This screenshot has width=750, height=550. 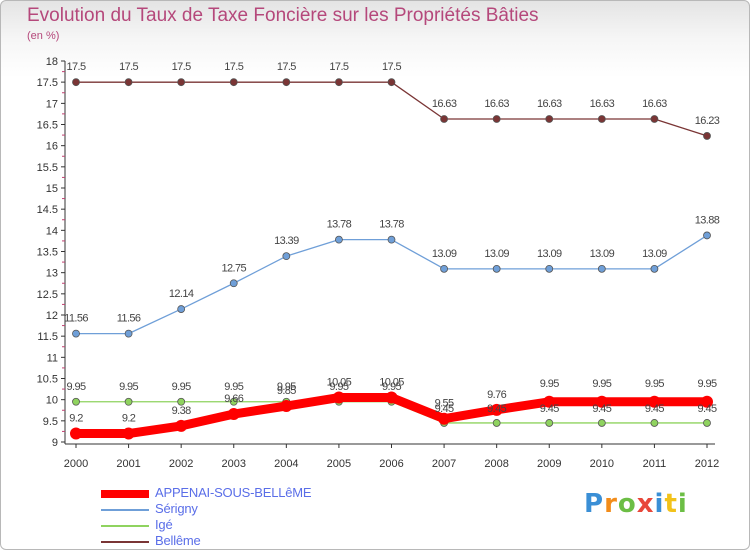 I want to click on legend-label-ige: Igé, so click(x=164, y=524).